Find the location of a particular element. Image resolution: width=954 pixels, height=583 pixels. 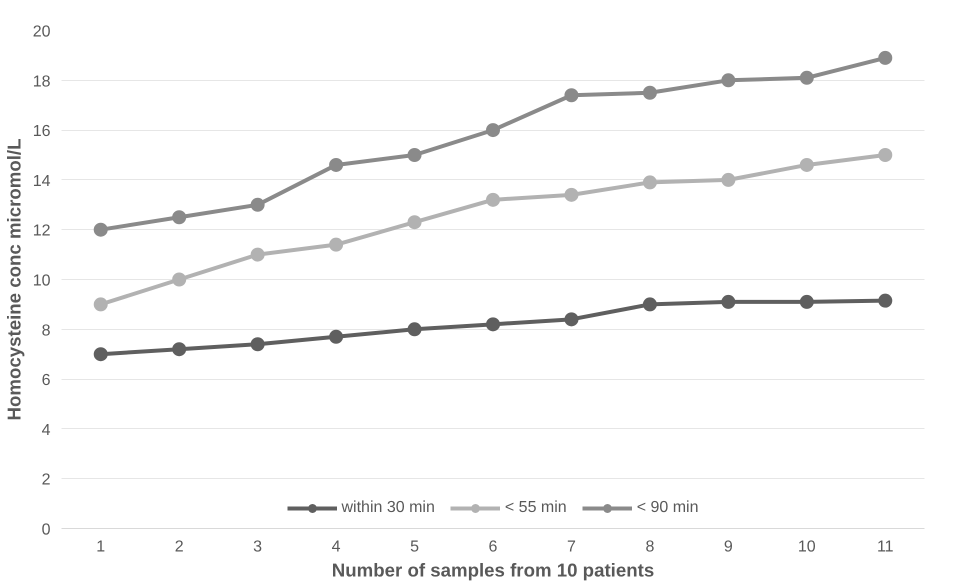

y-tick-label: 8 is located at coordinates (46, 331).